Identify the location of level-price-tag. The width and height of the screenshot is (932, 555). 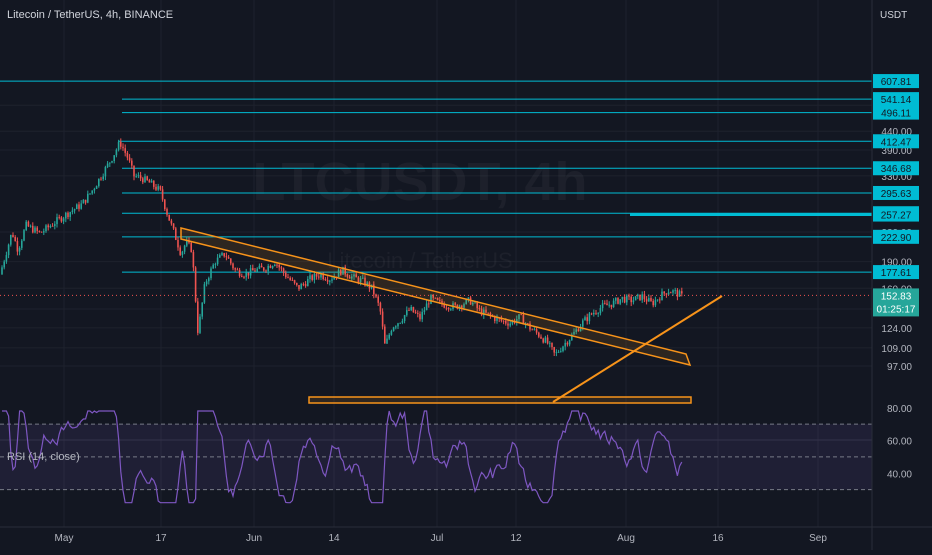
(896, 112).